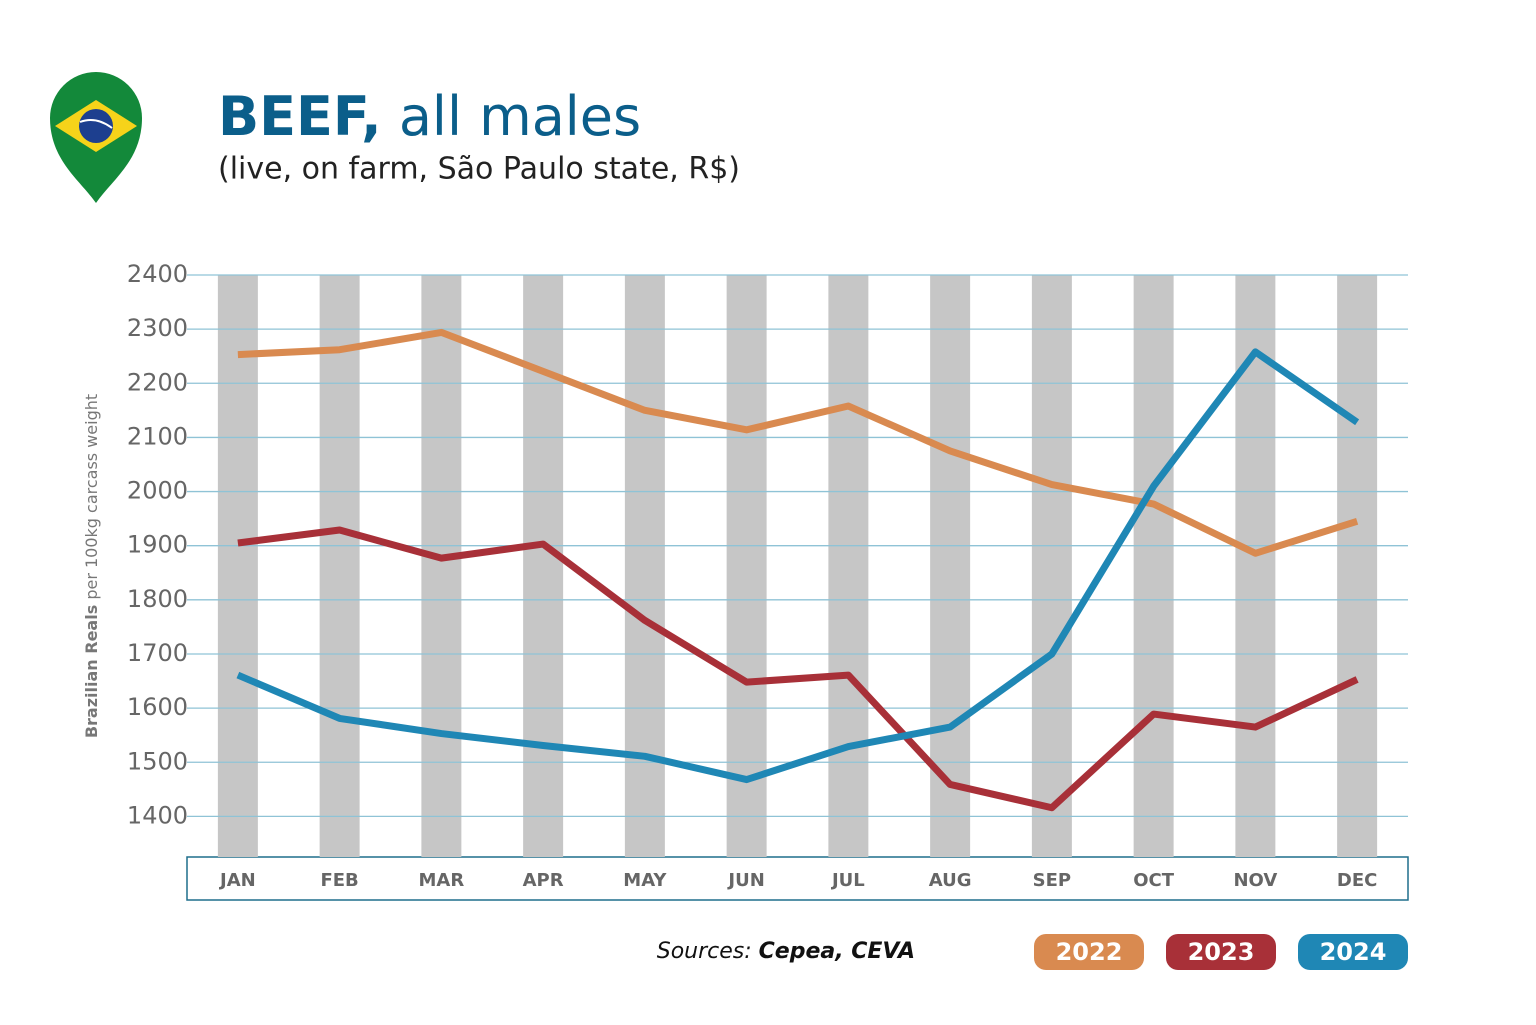 This screenshot has height=1025, width=1536. Describe the element at coordinates (157, 599) in the screenshot. I see `y-tick-label: 1800` at that location.